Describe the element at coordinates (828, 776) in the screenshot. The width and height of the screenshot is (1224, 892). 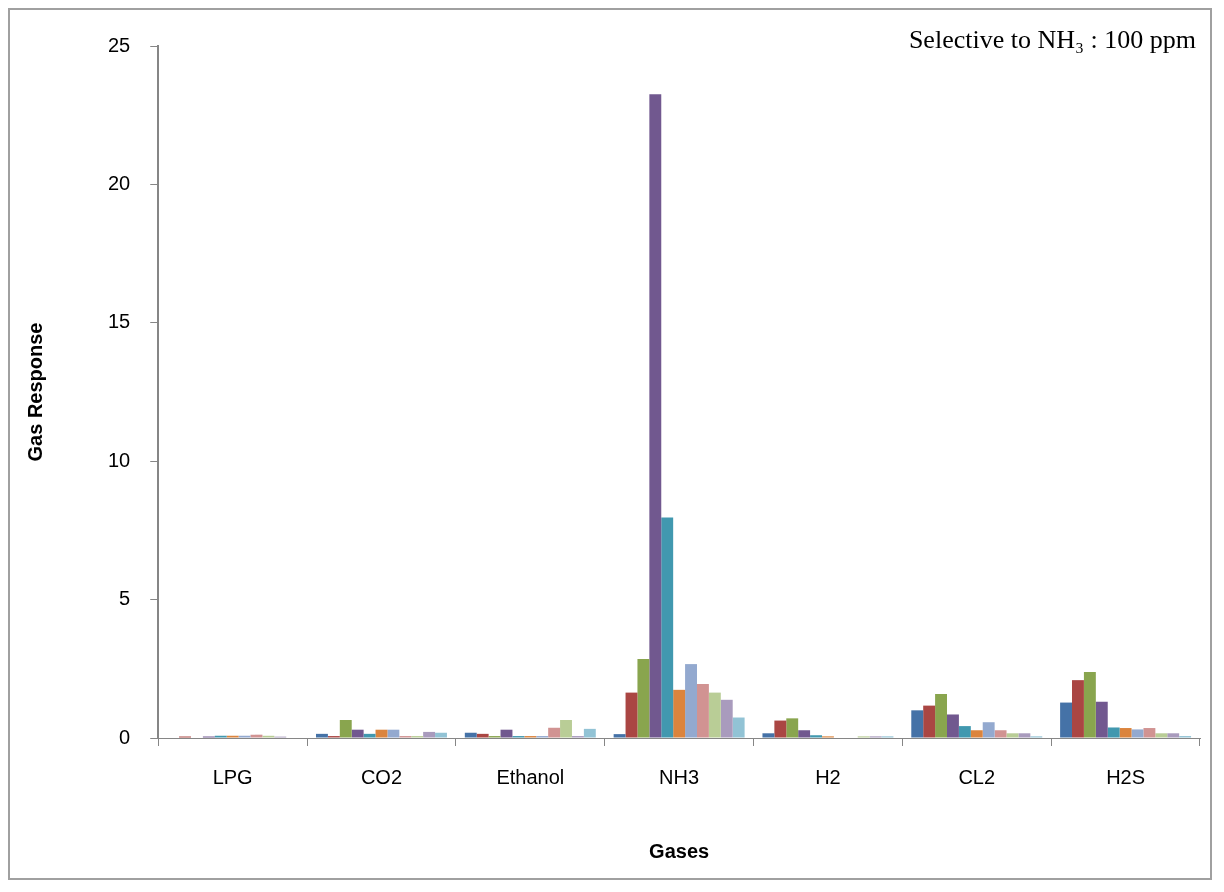
I see `x-tick-label: H2` at that location.